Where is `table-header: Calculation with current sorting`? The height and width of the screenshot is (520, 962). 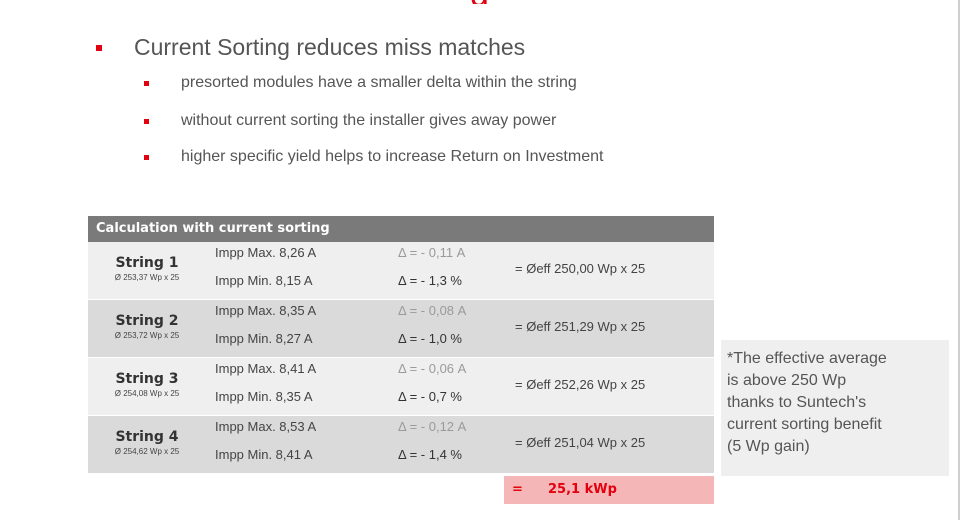
table-header: Calculation with current sorting is located at coordinates (401, 229).